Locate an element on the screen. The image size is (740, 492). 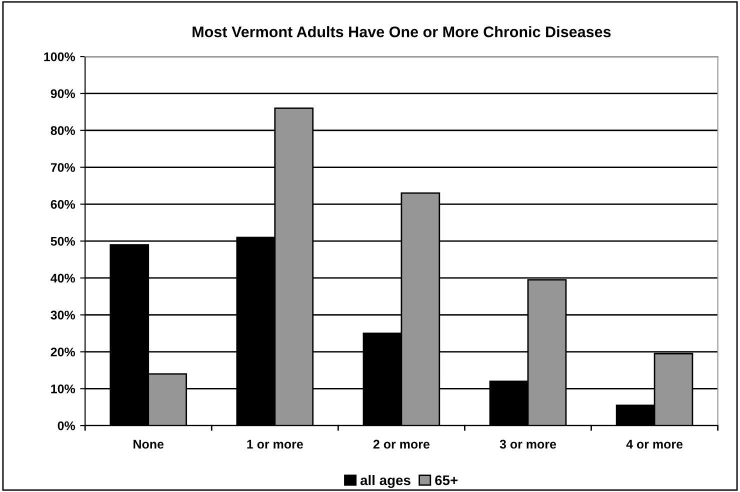
y-tick-label: 80% is located at coordinates (63, 131).